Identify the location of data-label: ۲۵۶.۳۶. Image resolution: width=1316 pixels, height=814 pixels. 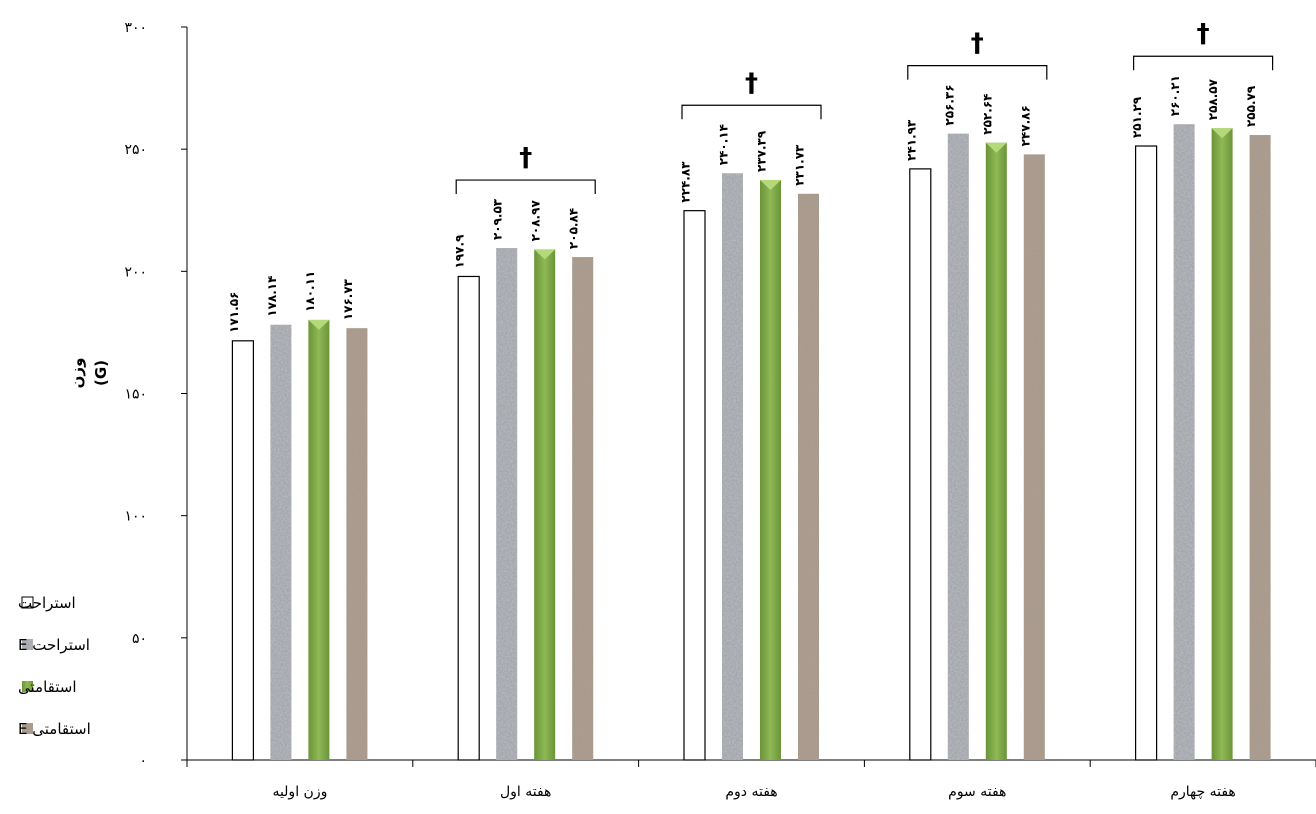
(949, 104).